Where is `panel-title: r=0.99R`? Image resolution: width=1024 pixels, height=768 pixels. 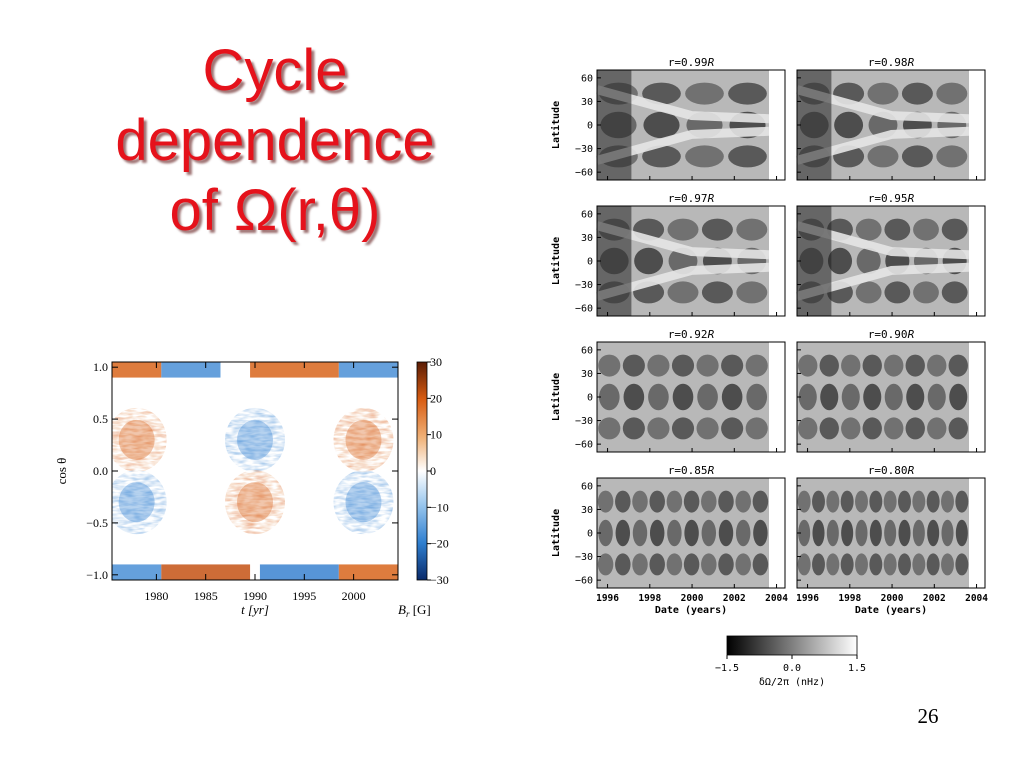 panel-title: r=0.99R is located at coordinates (691, 62).